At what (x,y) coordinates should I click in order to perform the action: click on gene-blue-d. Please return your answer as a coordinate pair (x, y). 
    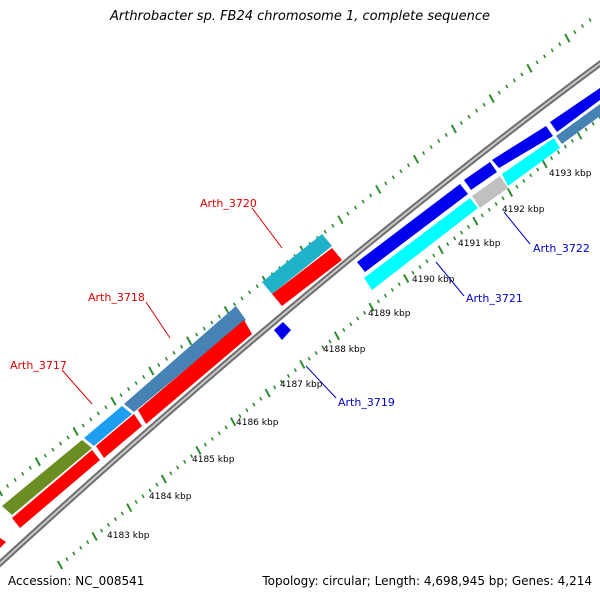
    Looking at the image, I should click on (575, 110).